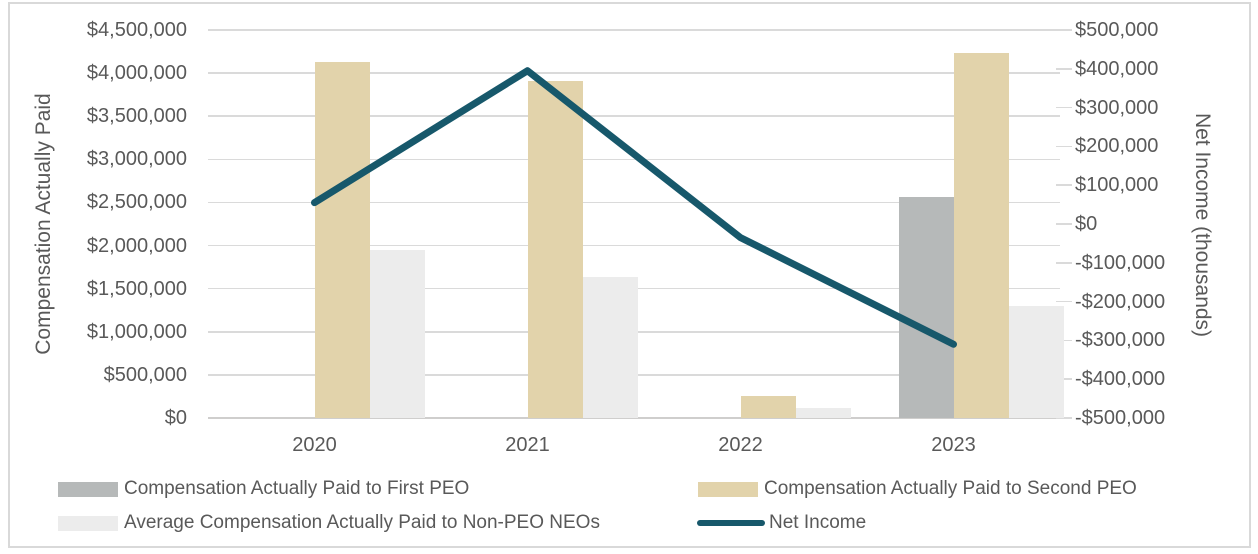 This screenshot has height=554, width=1258. Describe the element at coordinates (1036, 361) in the screenshot. I see `bar-2023-series2` at that location.